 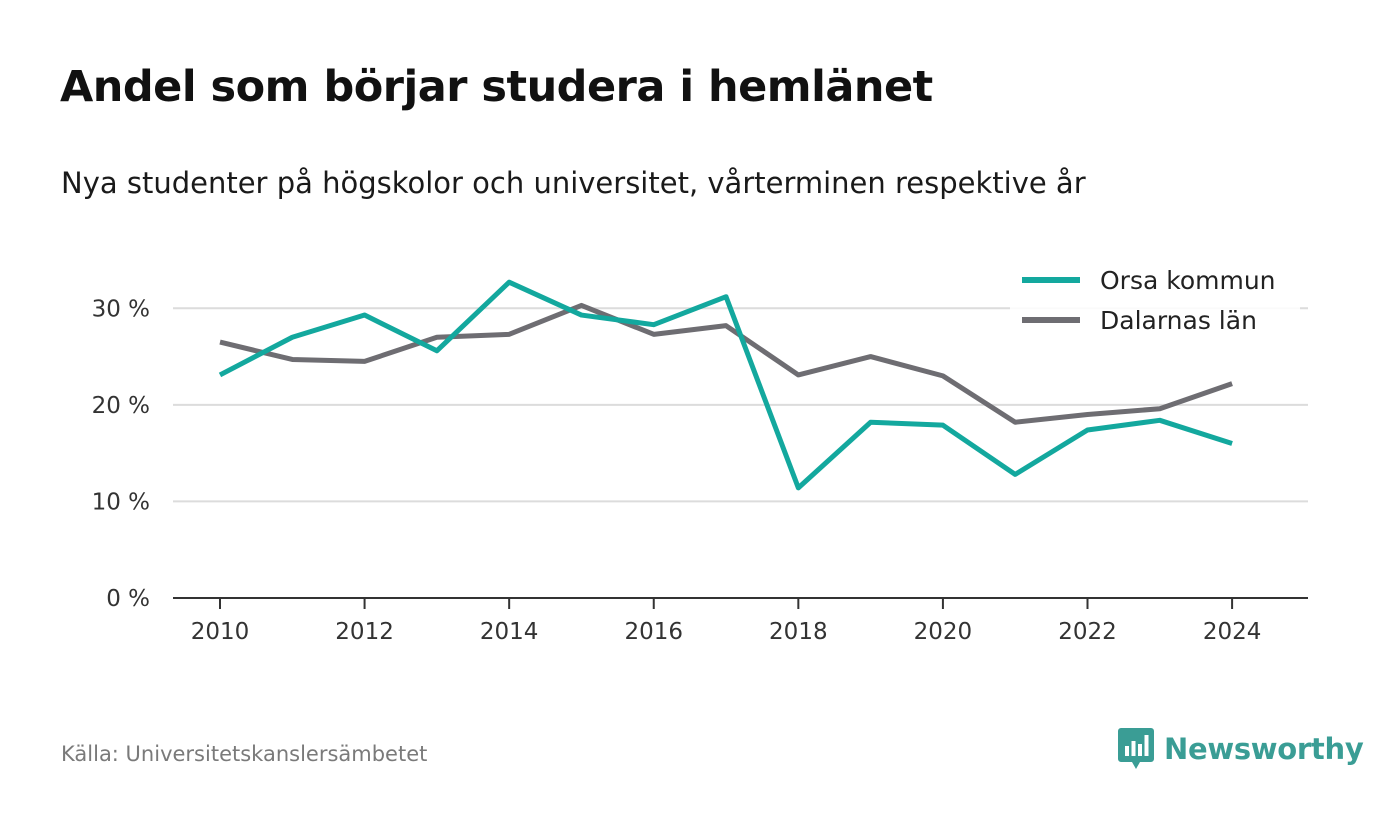 What do you see at coordinates (726, 363) in the screenshot?
I see `series-line-dalarnas-lan` at bounding box center [726, 363].